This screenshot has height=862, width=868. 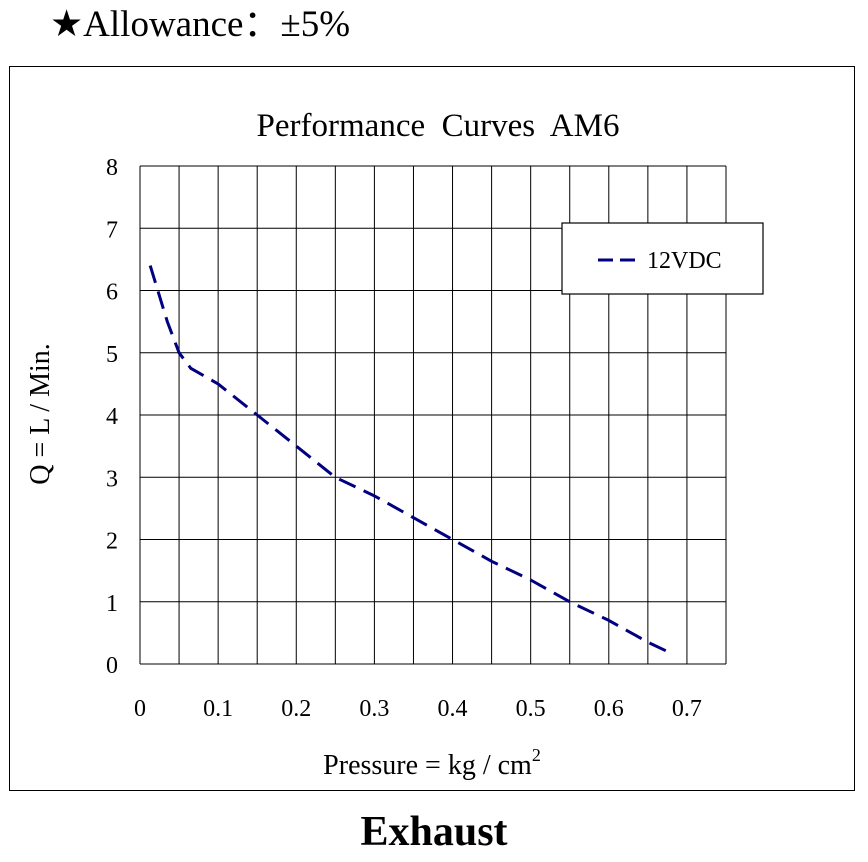 I want to click on y-tick-label: 1, so click(x=112, y=604).